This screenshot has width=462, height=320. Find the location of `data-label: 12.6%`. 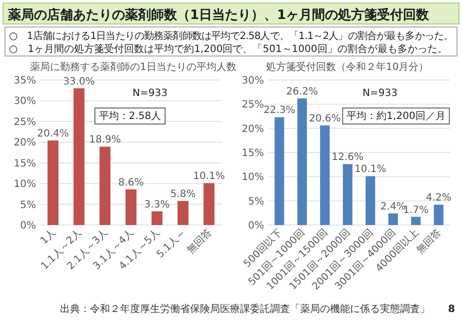

data-label: 12.6% is located at coordinates (348, 158).